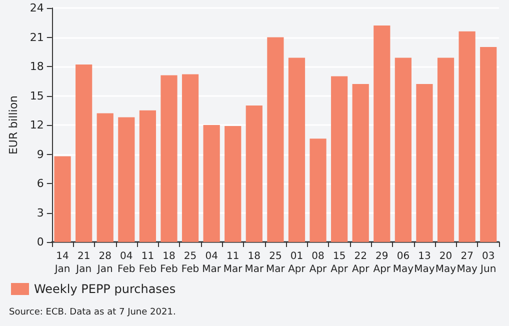  I want to click on x-tick-label: 03 Jun, so click(488, 263).